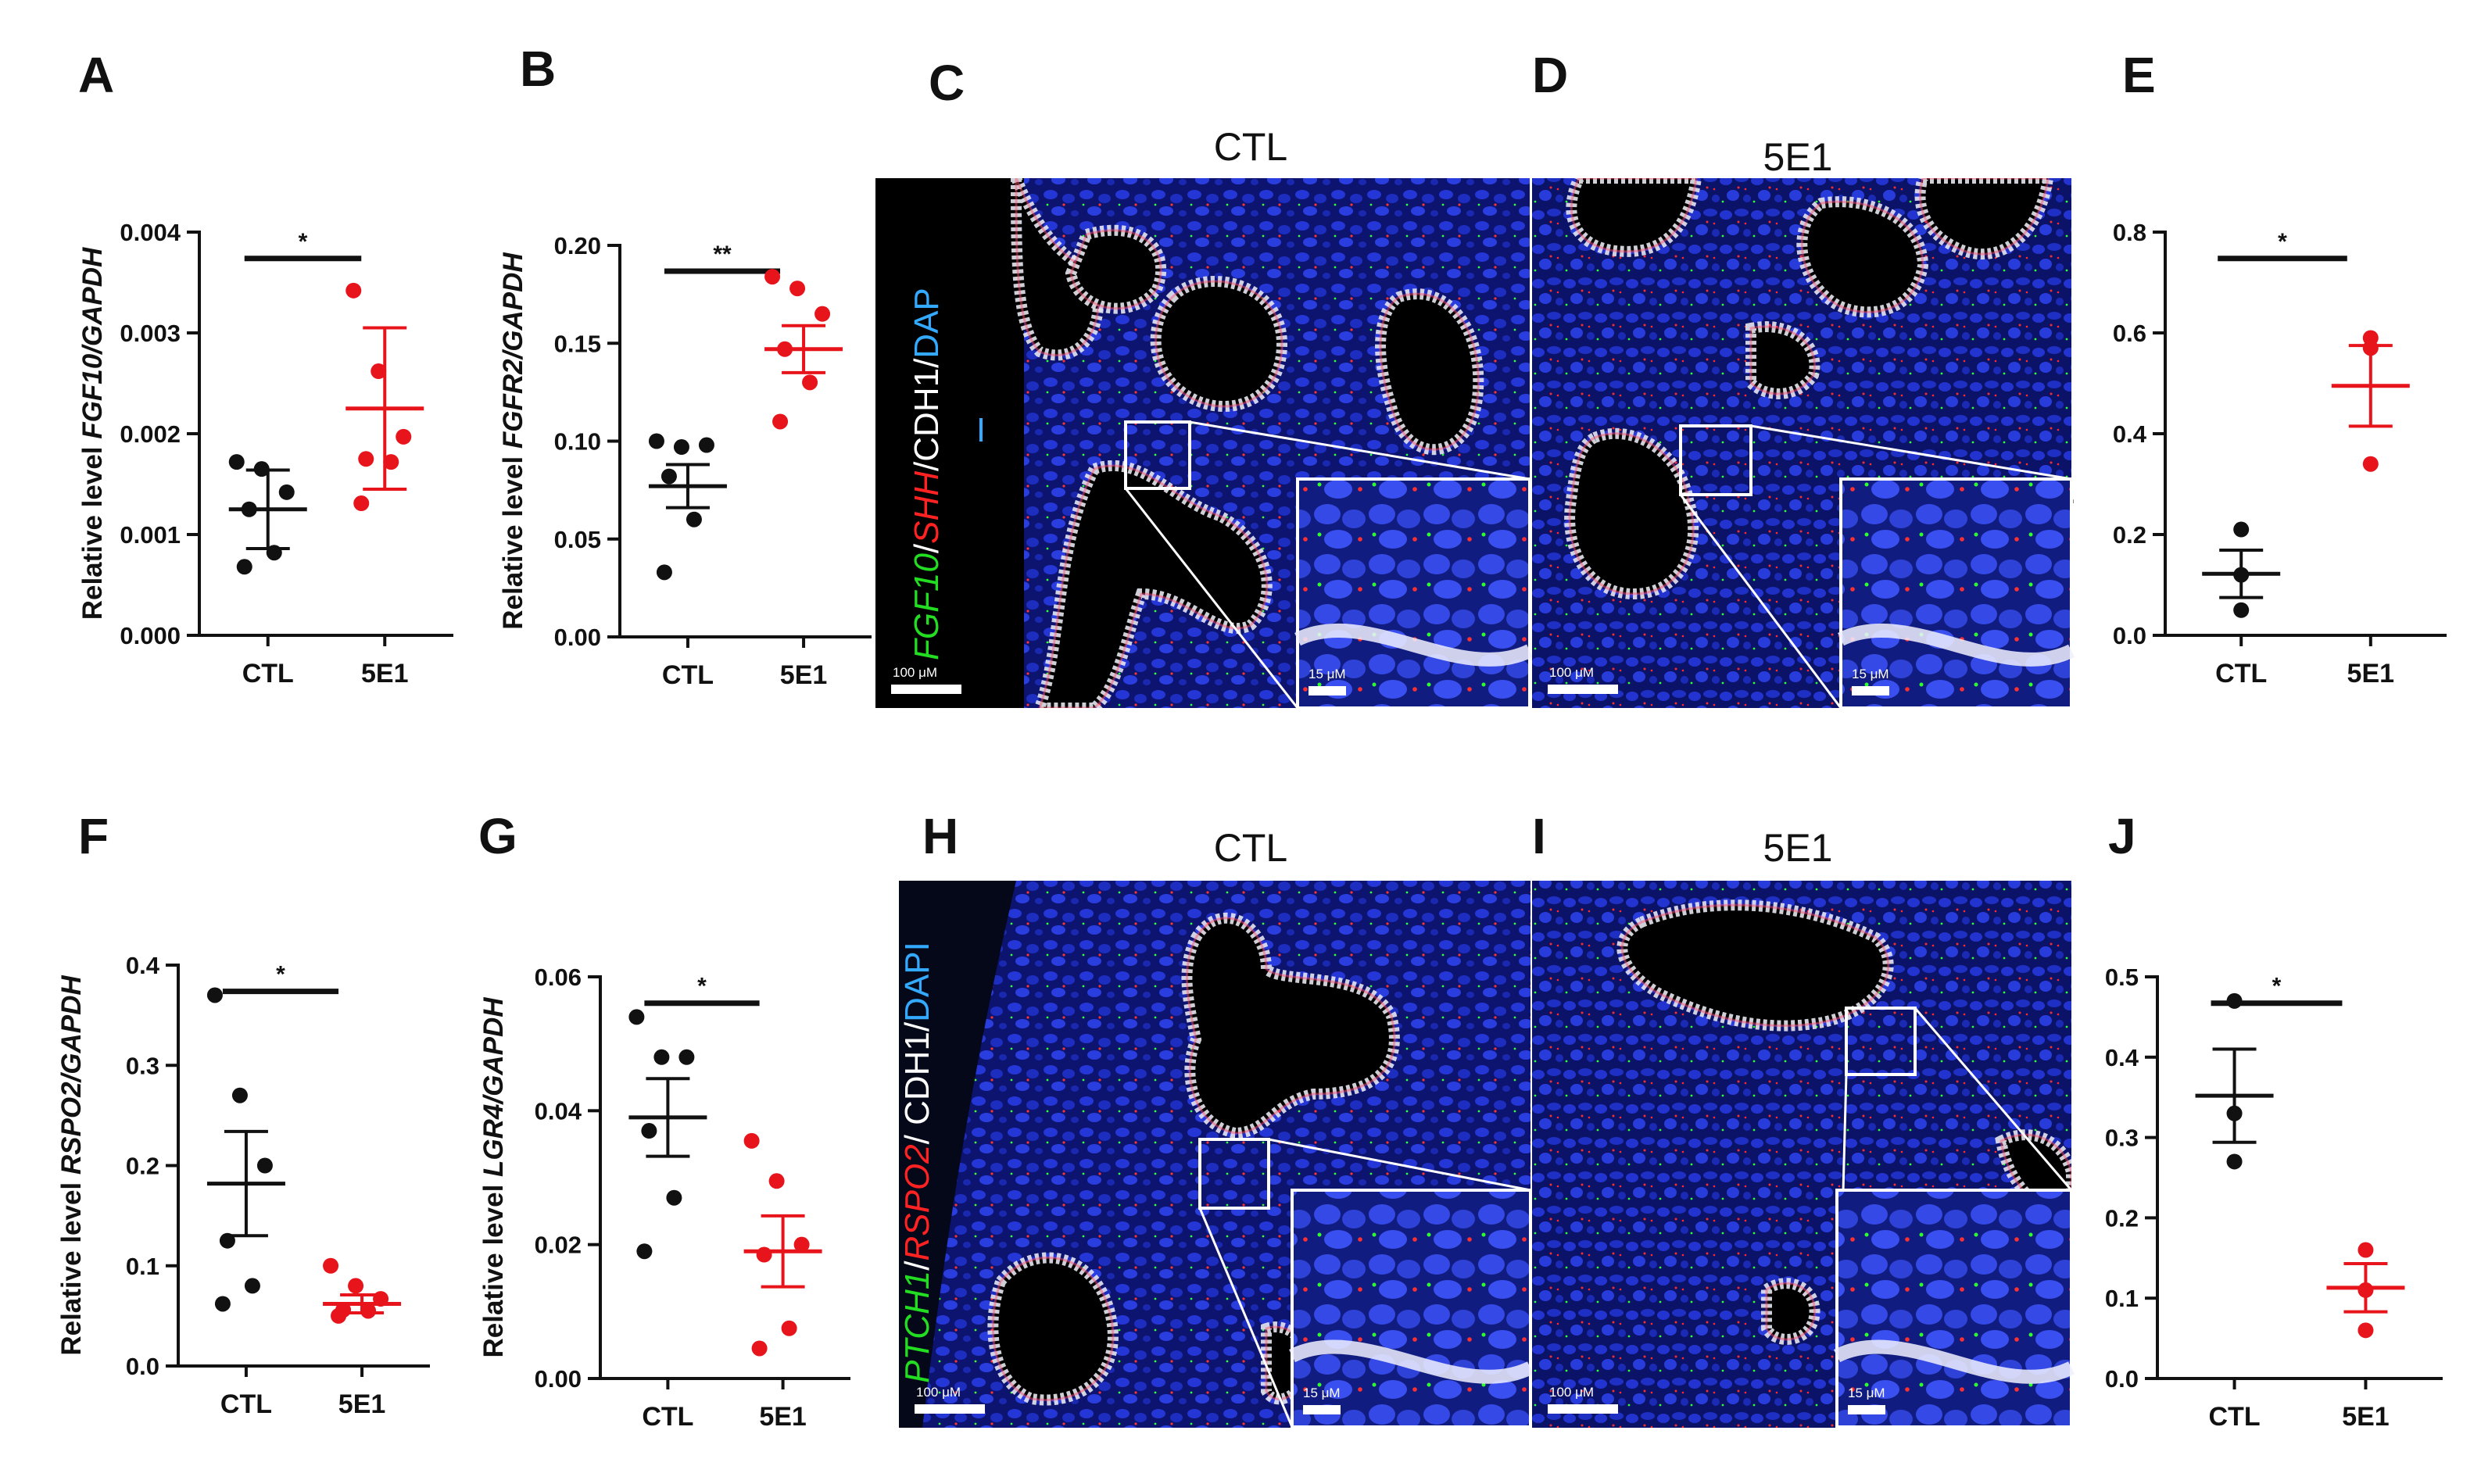  I want to click on y-tick-label: 0.15, so click(577, 343).